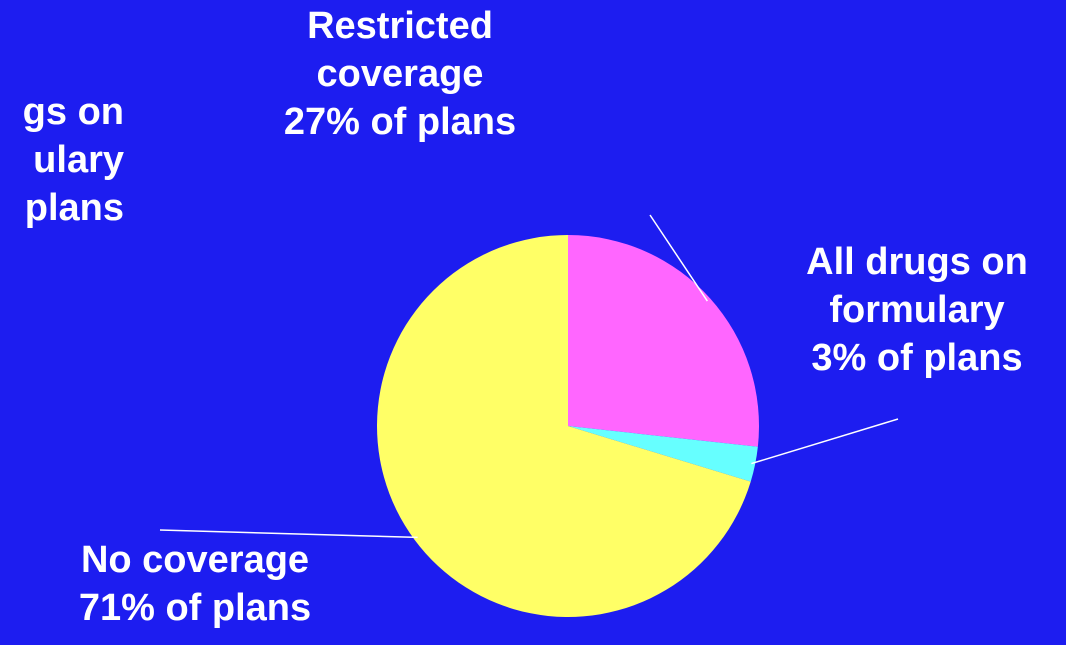 The width and height of the screenshot is (1066, 645). I want to click on slice-label-all-drugs: All drugs on formulary 3% of plans, so click(917, 310).